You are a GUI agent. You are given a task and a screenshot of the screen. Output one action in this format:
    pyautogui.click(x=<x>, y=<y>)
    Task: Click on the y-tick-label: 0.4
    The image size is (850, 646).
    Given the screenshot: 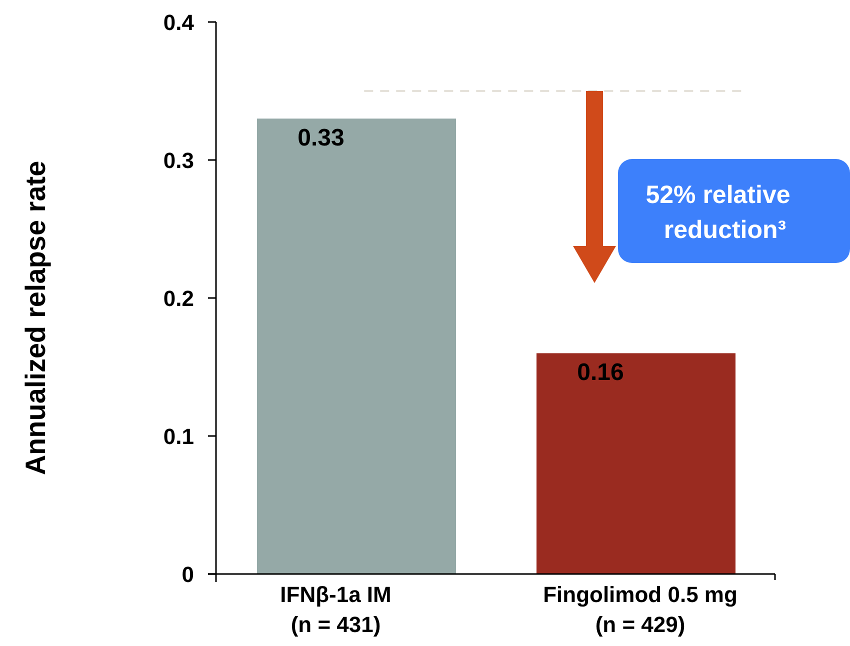 What is the action you would take?
    pyautogui.click(x=179, y=22)
    